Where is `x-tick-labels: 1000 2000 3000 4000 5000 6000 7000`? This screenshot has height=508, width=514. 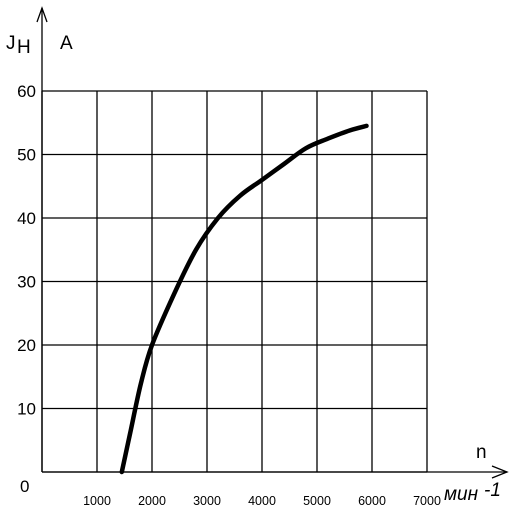
x-tick-labels: 1000 2000 3000 4000 5000 6000 7000 is located at coordinates (262, 501).